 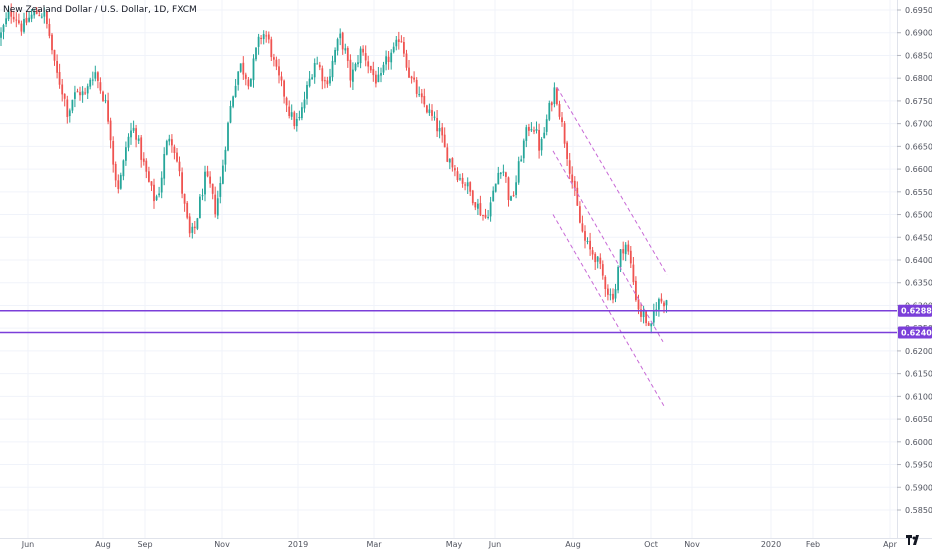 I want to click on time-tick-label: Oct, so click(x=651, y=544).